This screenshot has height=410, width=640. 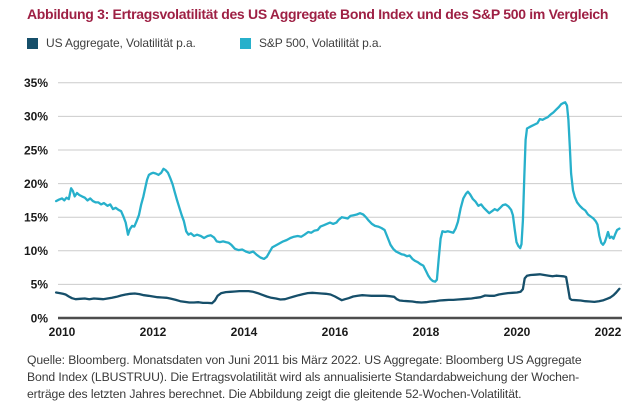 I want to click on x-tick-label: 2012, so click(x=153, y=332).